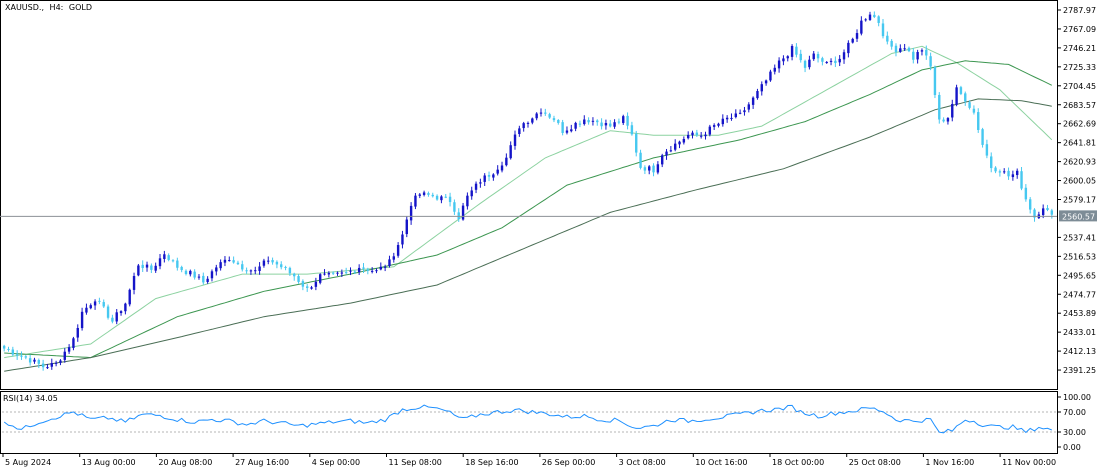 The height and width of the screenshot is (468, 1100). I want to click on price-tick-label: 2746.21, so click(1079, 48).